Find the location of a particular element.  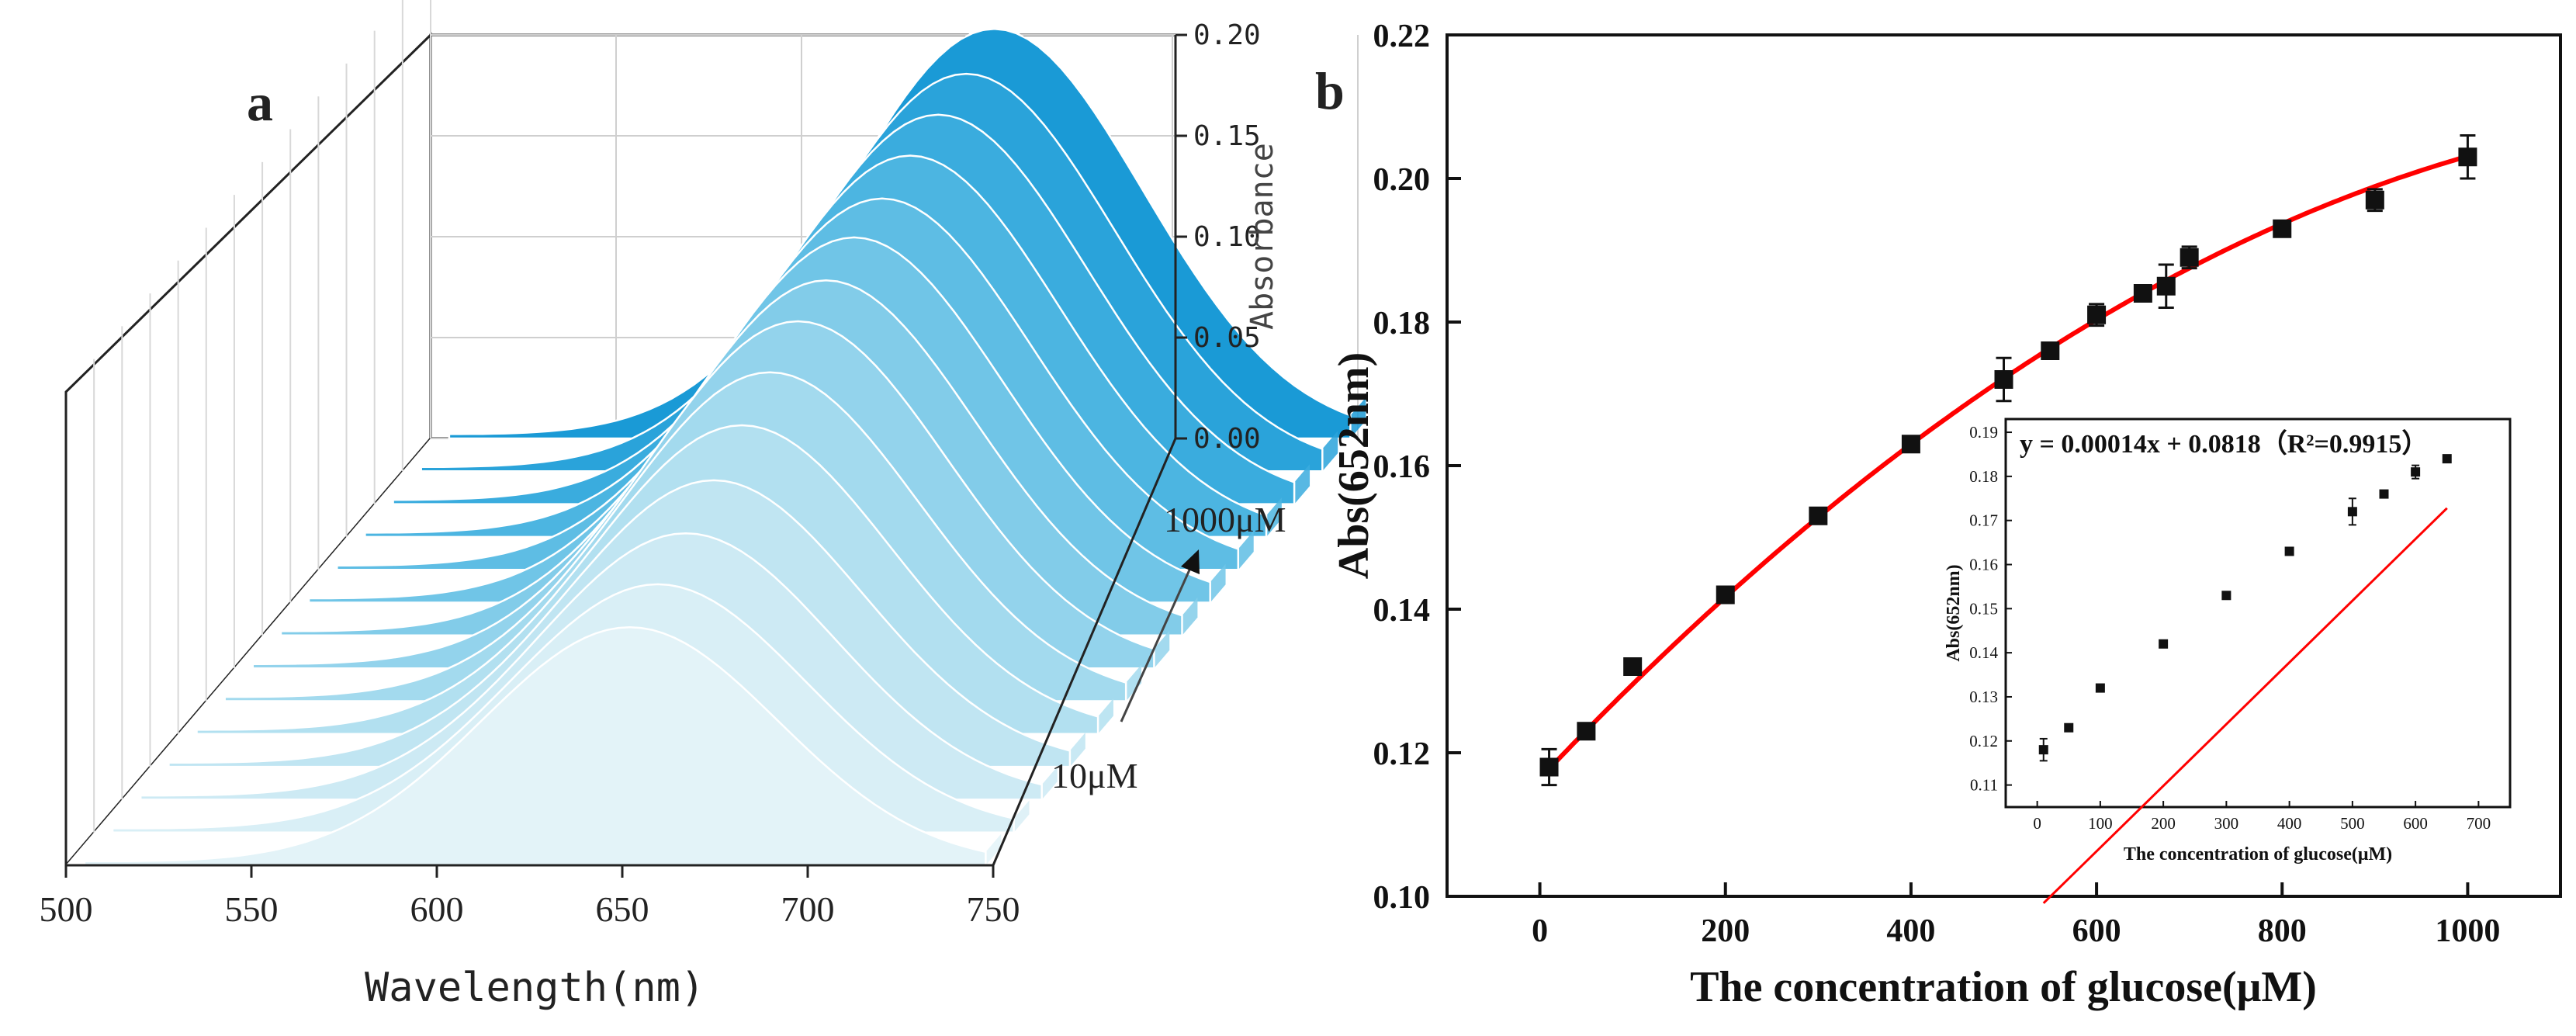

panel-a-label: a is located at coordinates (260, 102).